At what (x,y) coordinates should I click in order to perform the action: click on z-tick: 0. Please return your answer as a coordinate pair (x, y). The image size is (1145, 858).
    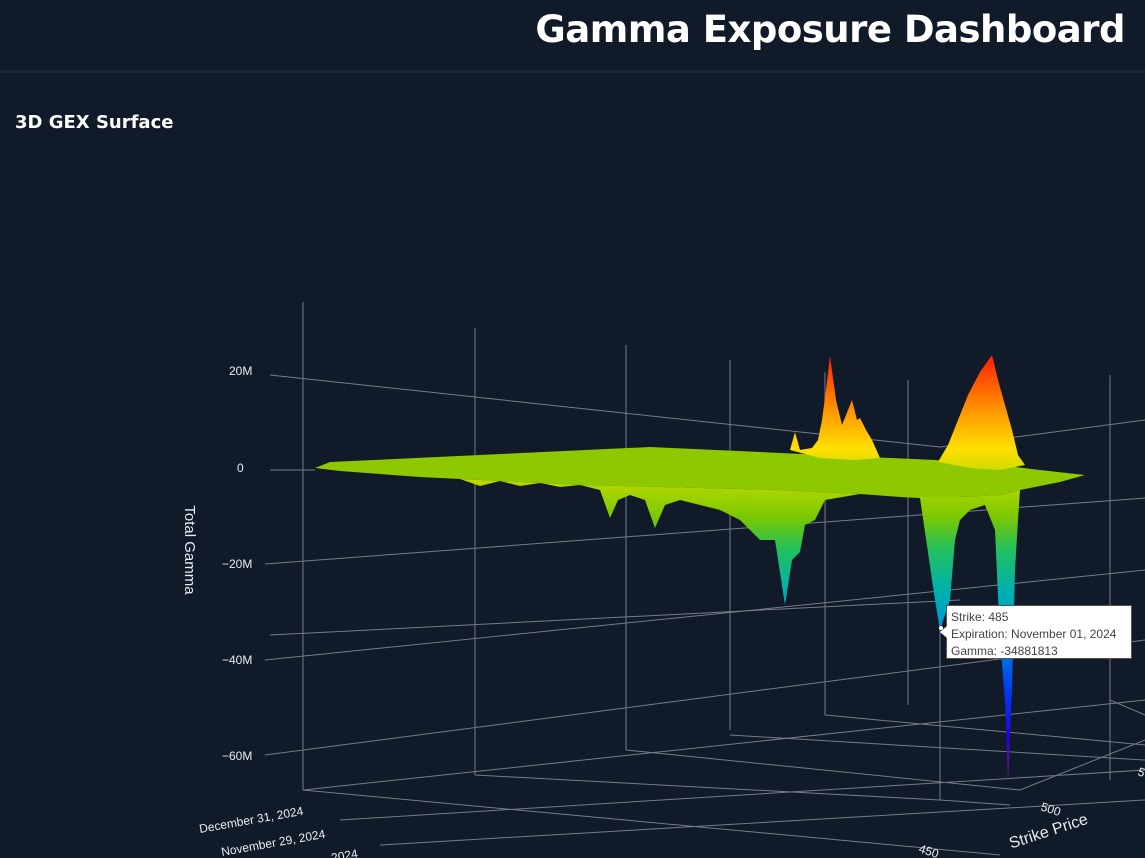
    Looking at the image, I should click on (240, 468).